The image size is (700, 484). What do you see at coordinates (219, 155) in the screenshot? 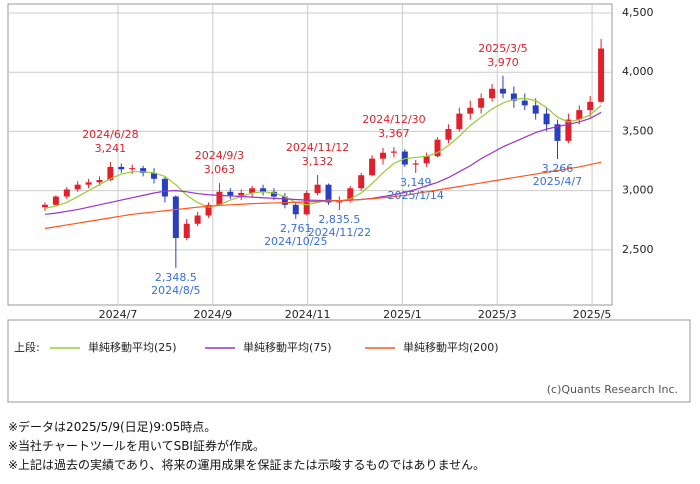
I see `annotation-date: 2024/9/3` at bounding box center [219, 155].